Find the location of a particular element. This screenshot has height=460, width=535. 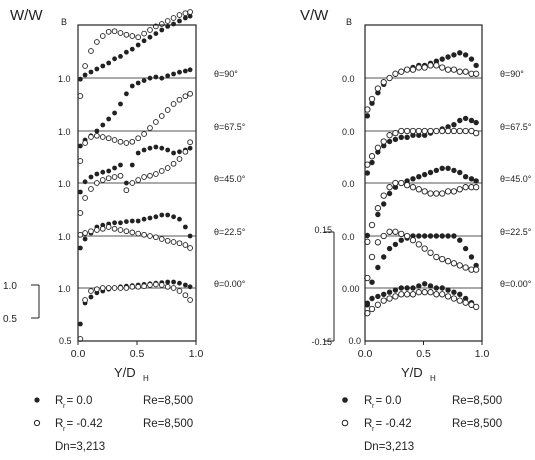

right-baseline-tick-label: 0.0 is located at coordinates (348, 184).